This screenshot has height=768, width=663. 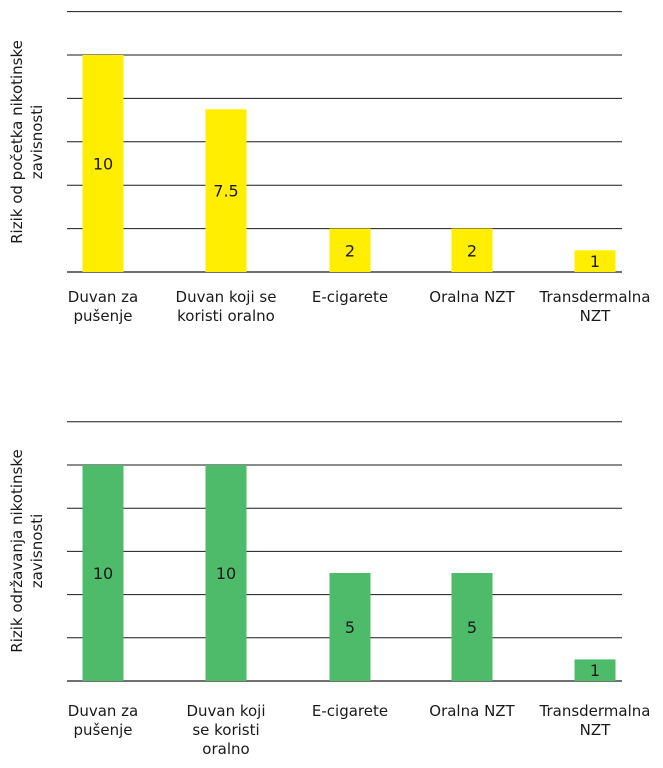 What do you see at coordinates (27, 550) in the screenshot?
I see `y-axis-title: Rizik održavanja nikotinske zavisnosti` at bounding box center [27, 550].